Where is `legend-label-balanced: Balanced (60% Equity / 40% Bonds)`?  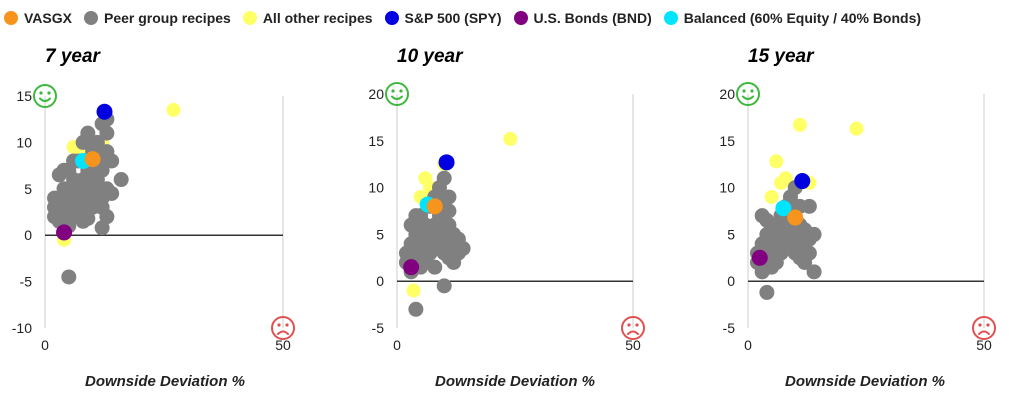 legend-label-balanced: Balanced (60% Equity / 40% Bonds) is located at coordinates (802, 18).